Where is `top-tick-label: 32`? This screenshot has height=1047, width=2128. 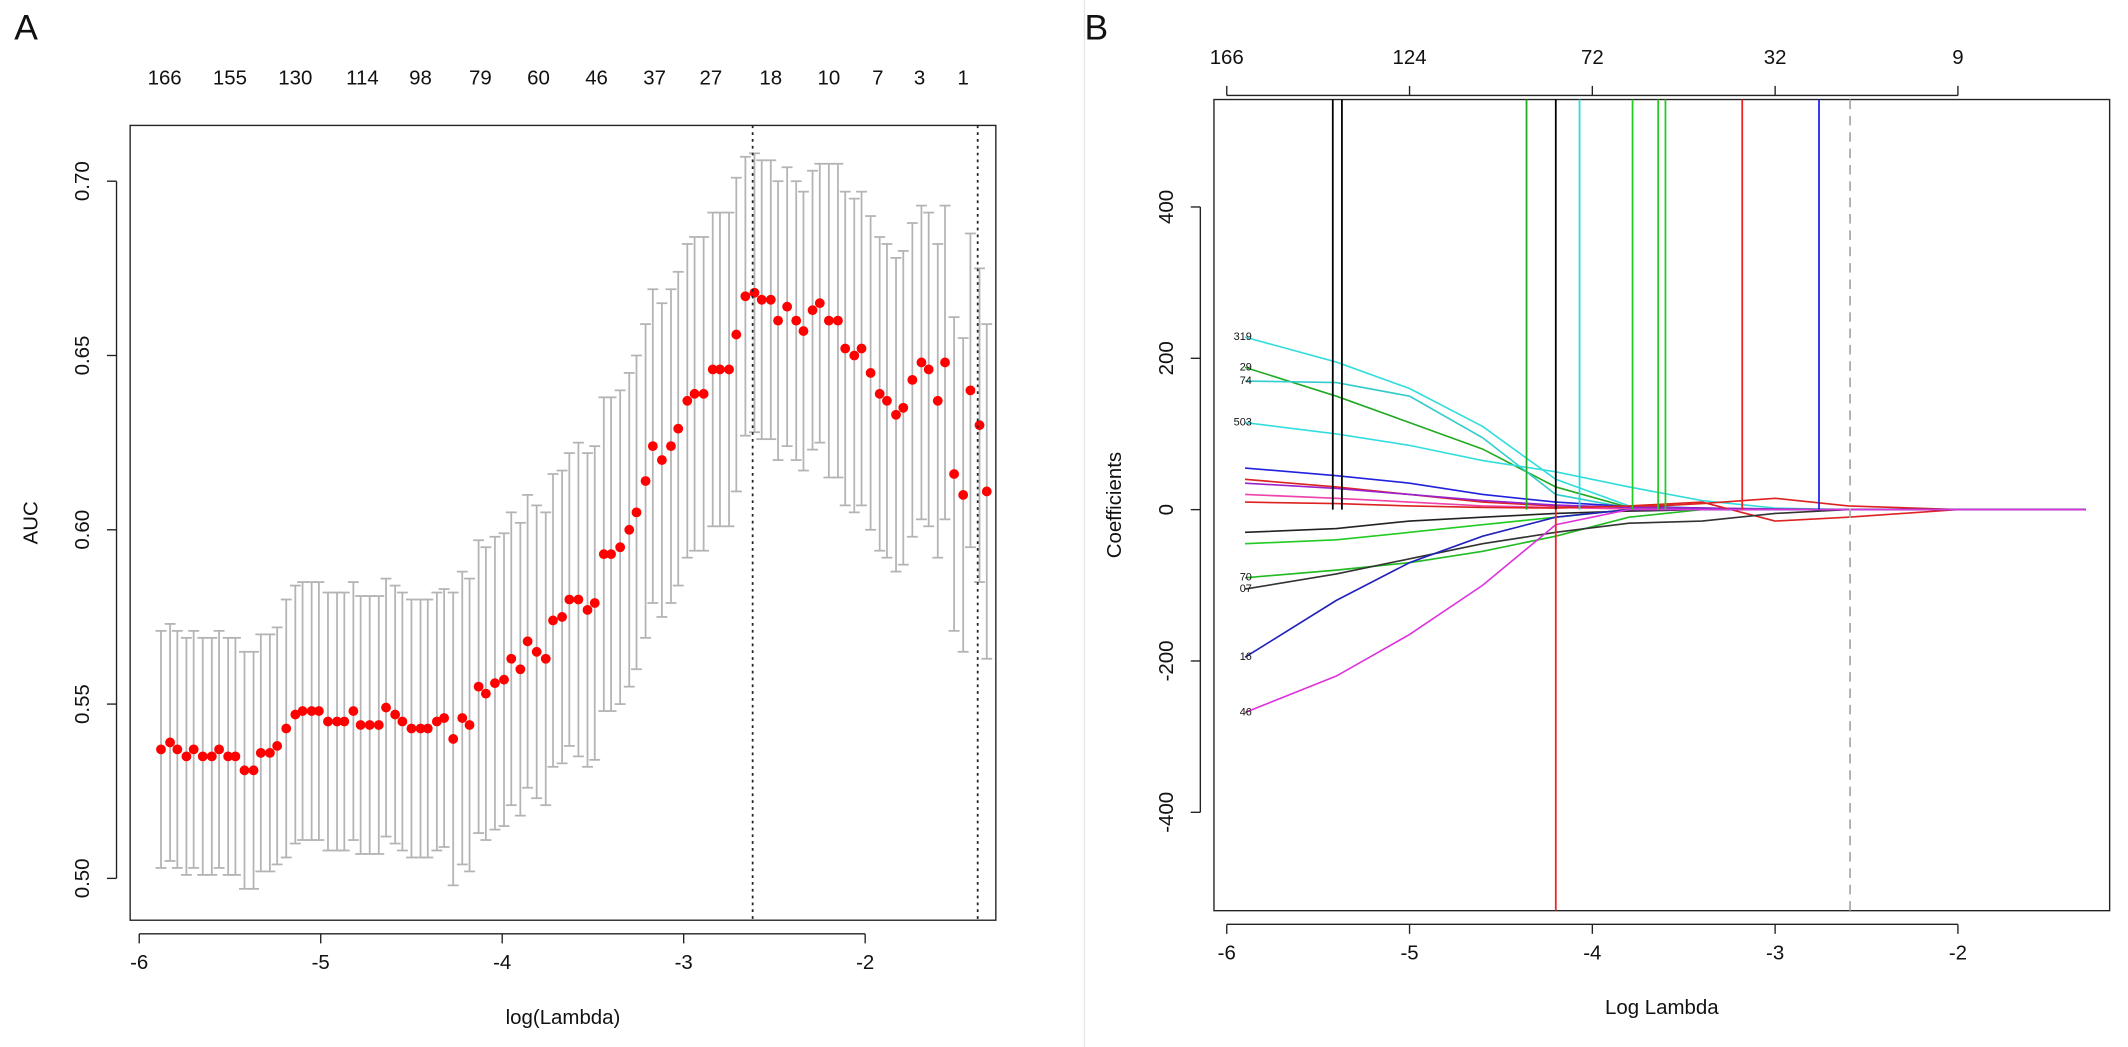
top-tick-label: 32 is located at coordinates (1775, 57).